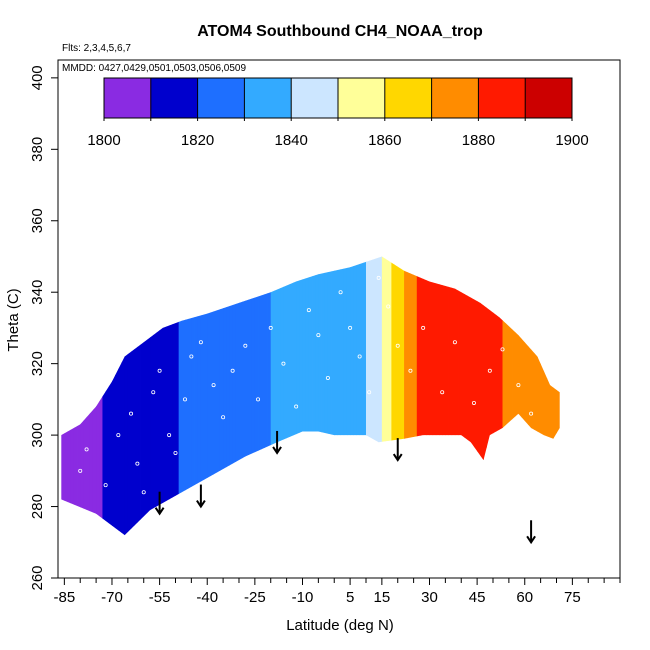 The width and height of the screenshot is (650, 650). What do you see at coordinates (37, 577) in the screenshot?
I see `y-tick-label: 260` at bounding box center [37, 577].